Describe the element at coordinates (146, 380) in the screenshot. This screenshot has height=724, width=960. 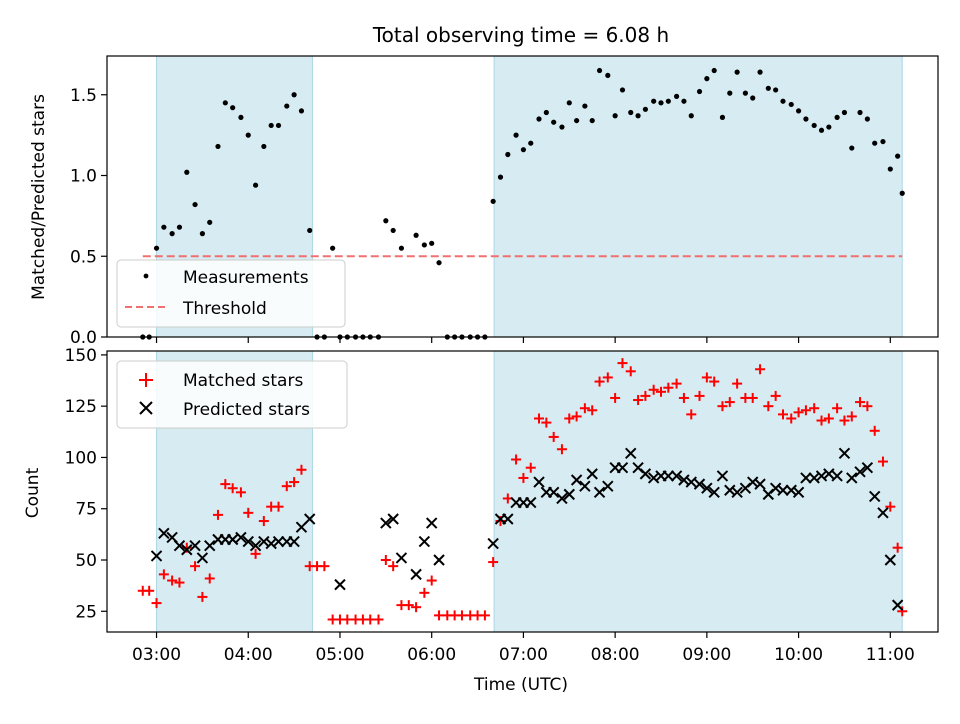
I see `legend-marker-matched` at that location.